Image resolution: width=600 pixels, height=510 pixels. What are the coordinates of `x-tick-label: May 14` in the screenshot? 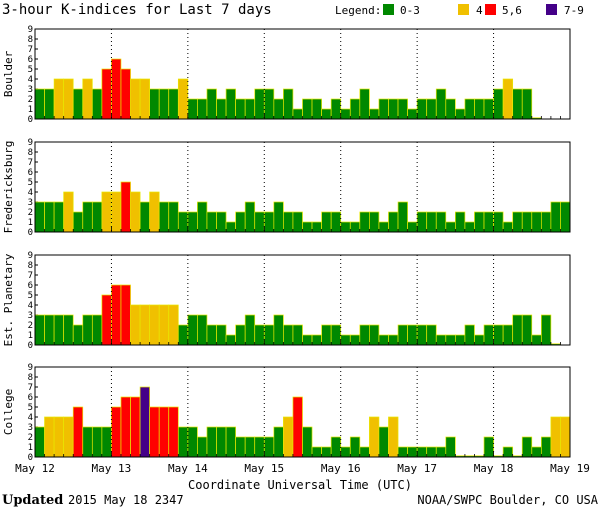 It's located at (188, 468).